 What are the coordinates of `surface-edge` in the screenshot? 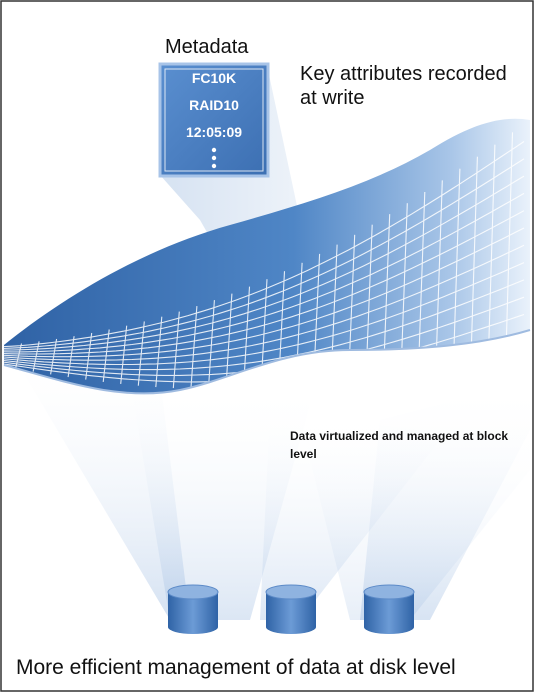 It's located at (267, 362).